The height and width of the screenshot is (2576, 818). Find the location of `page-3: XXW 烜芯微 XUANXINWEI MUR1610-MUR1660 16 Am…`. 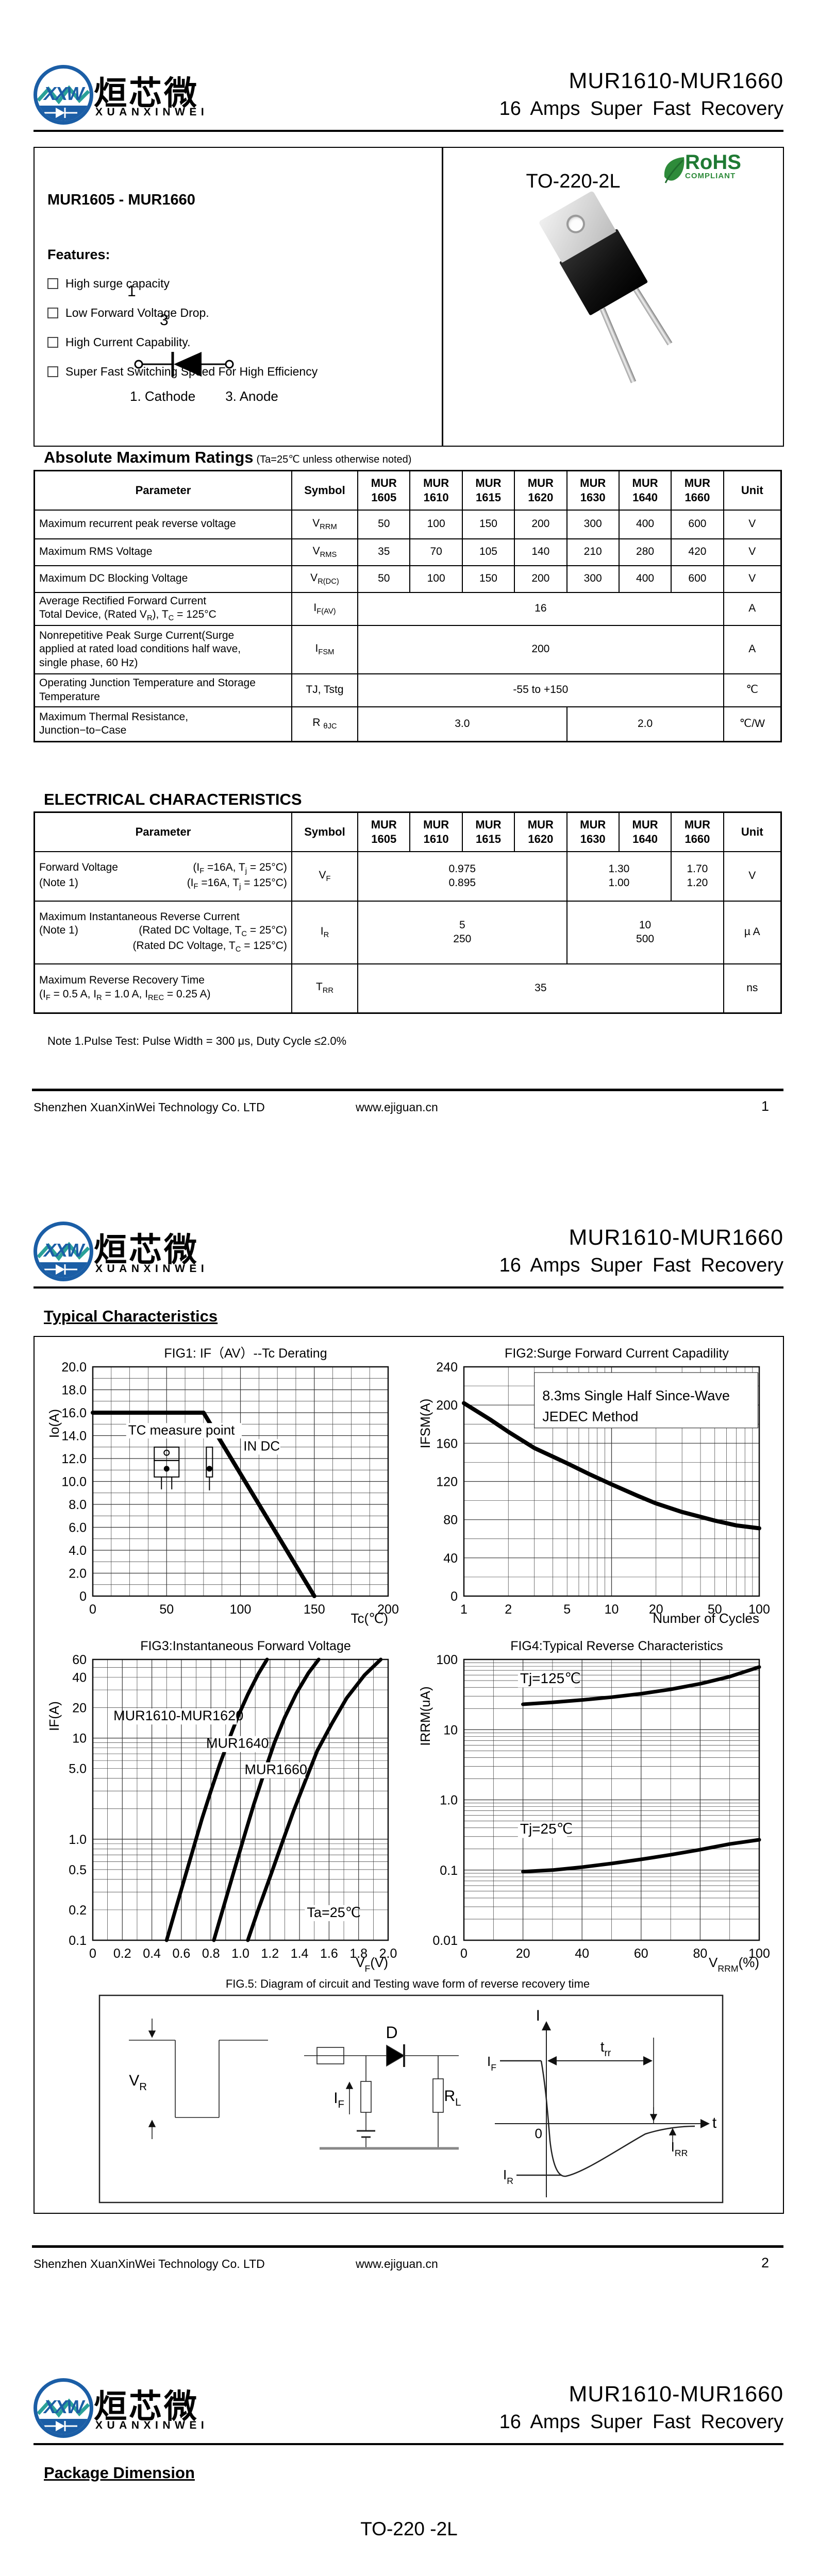

page-3: XXW 烜芯微 XUANXINWEI MUR1610-MUR1660 16 Am… is located at coordinates (409, 2444).